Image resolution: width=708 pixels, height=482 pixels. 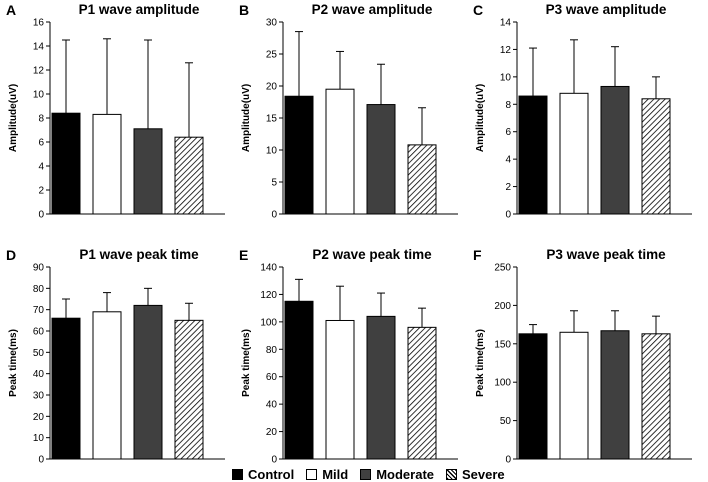 What do you see at coordinates (274, 183) in the screenshot?
I see `y-tick-label: 5` at bounding box center [274, 183].